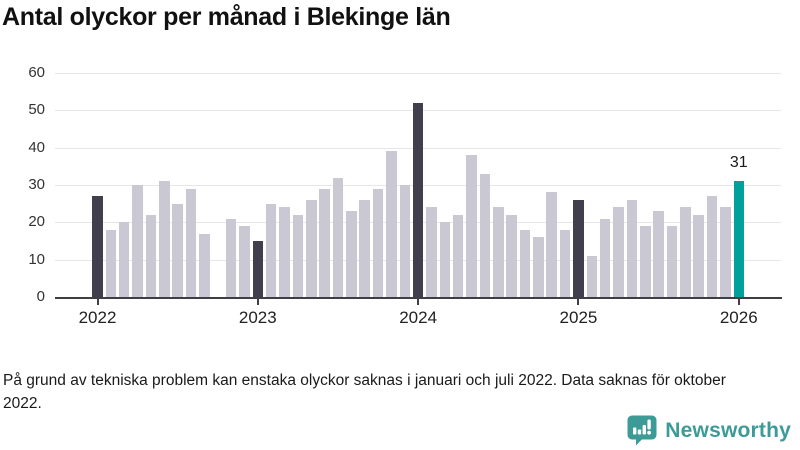 This screenshot has width=800, height=450. Describe the element at coordinates (226, 17) in the screenshot. I see `chart-title: Antal olyckor per månad i Blekinge län` at that location.